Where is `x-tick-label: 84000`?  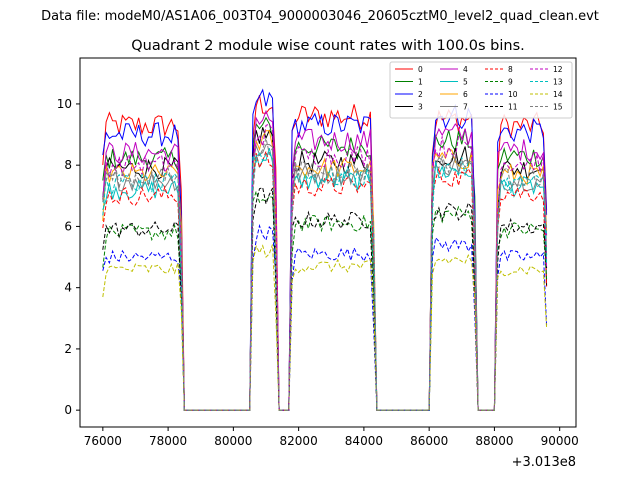 x-tick-label: 84000 is located at coordinates (364, 441).